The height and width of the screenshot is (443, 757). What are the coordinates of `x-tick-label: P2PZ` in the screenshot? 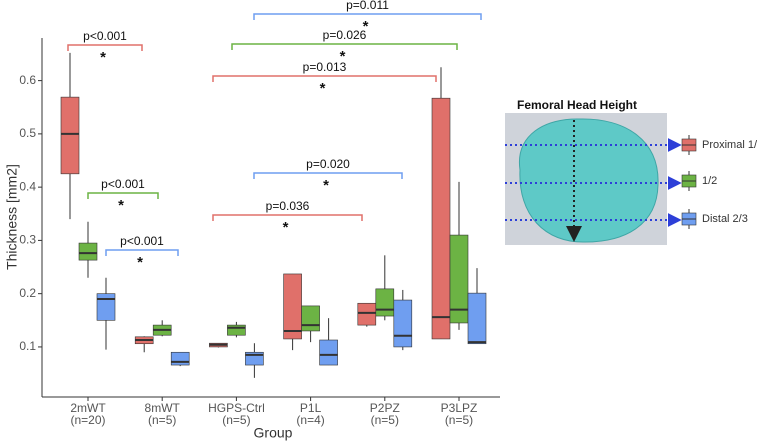 It's located at (385, 408).